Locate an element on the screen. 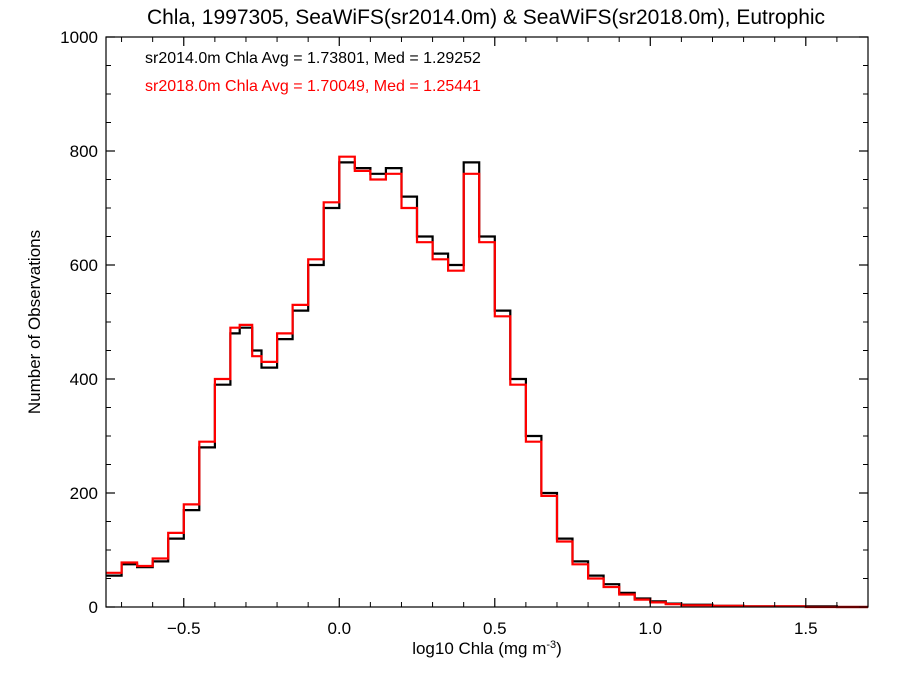  x-tick-label: 0.5 is located at coordinates (495, 628).